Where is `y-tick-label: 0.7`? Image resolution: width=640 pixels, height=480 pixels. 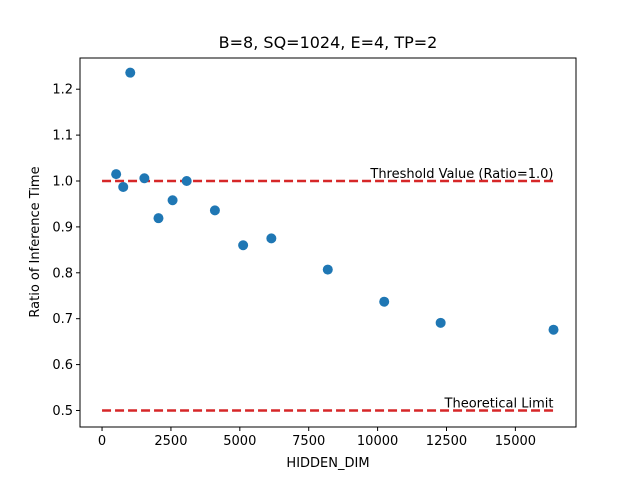 y-tick-label: 0.7 is located at coordinates (62, 319).